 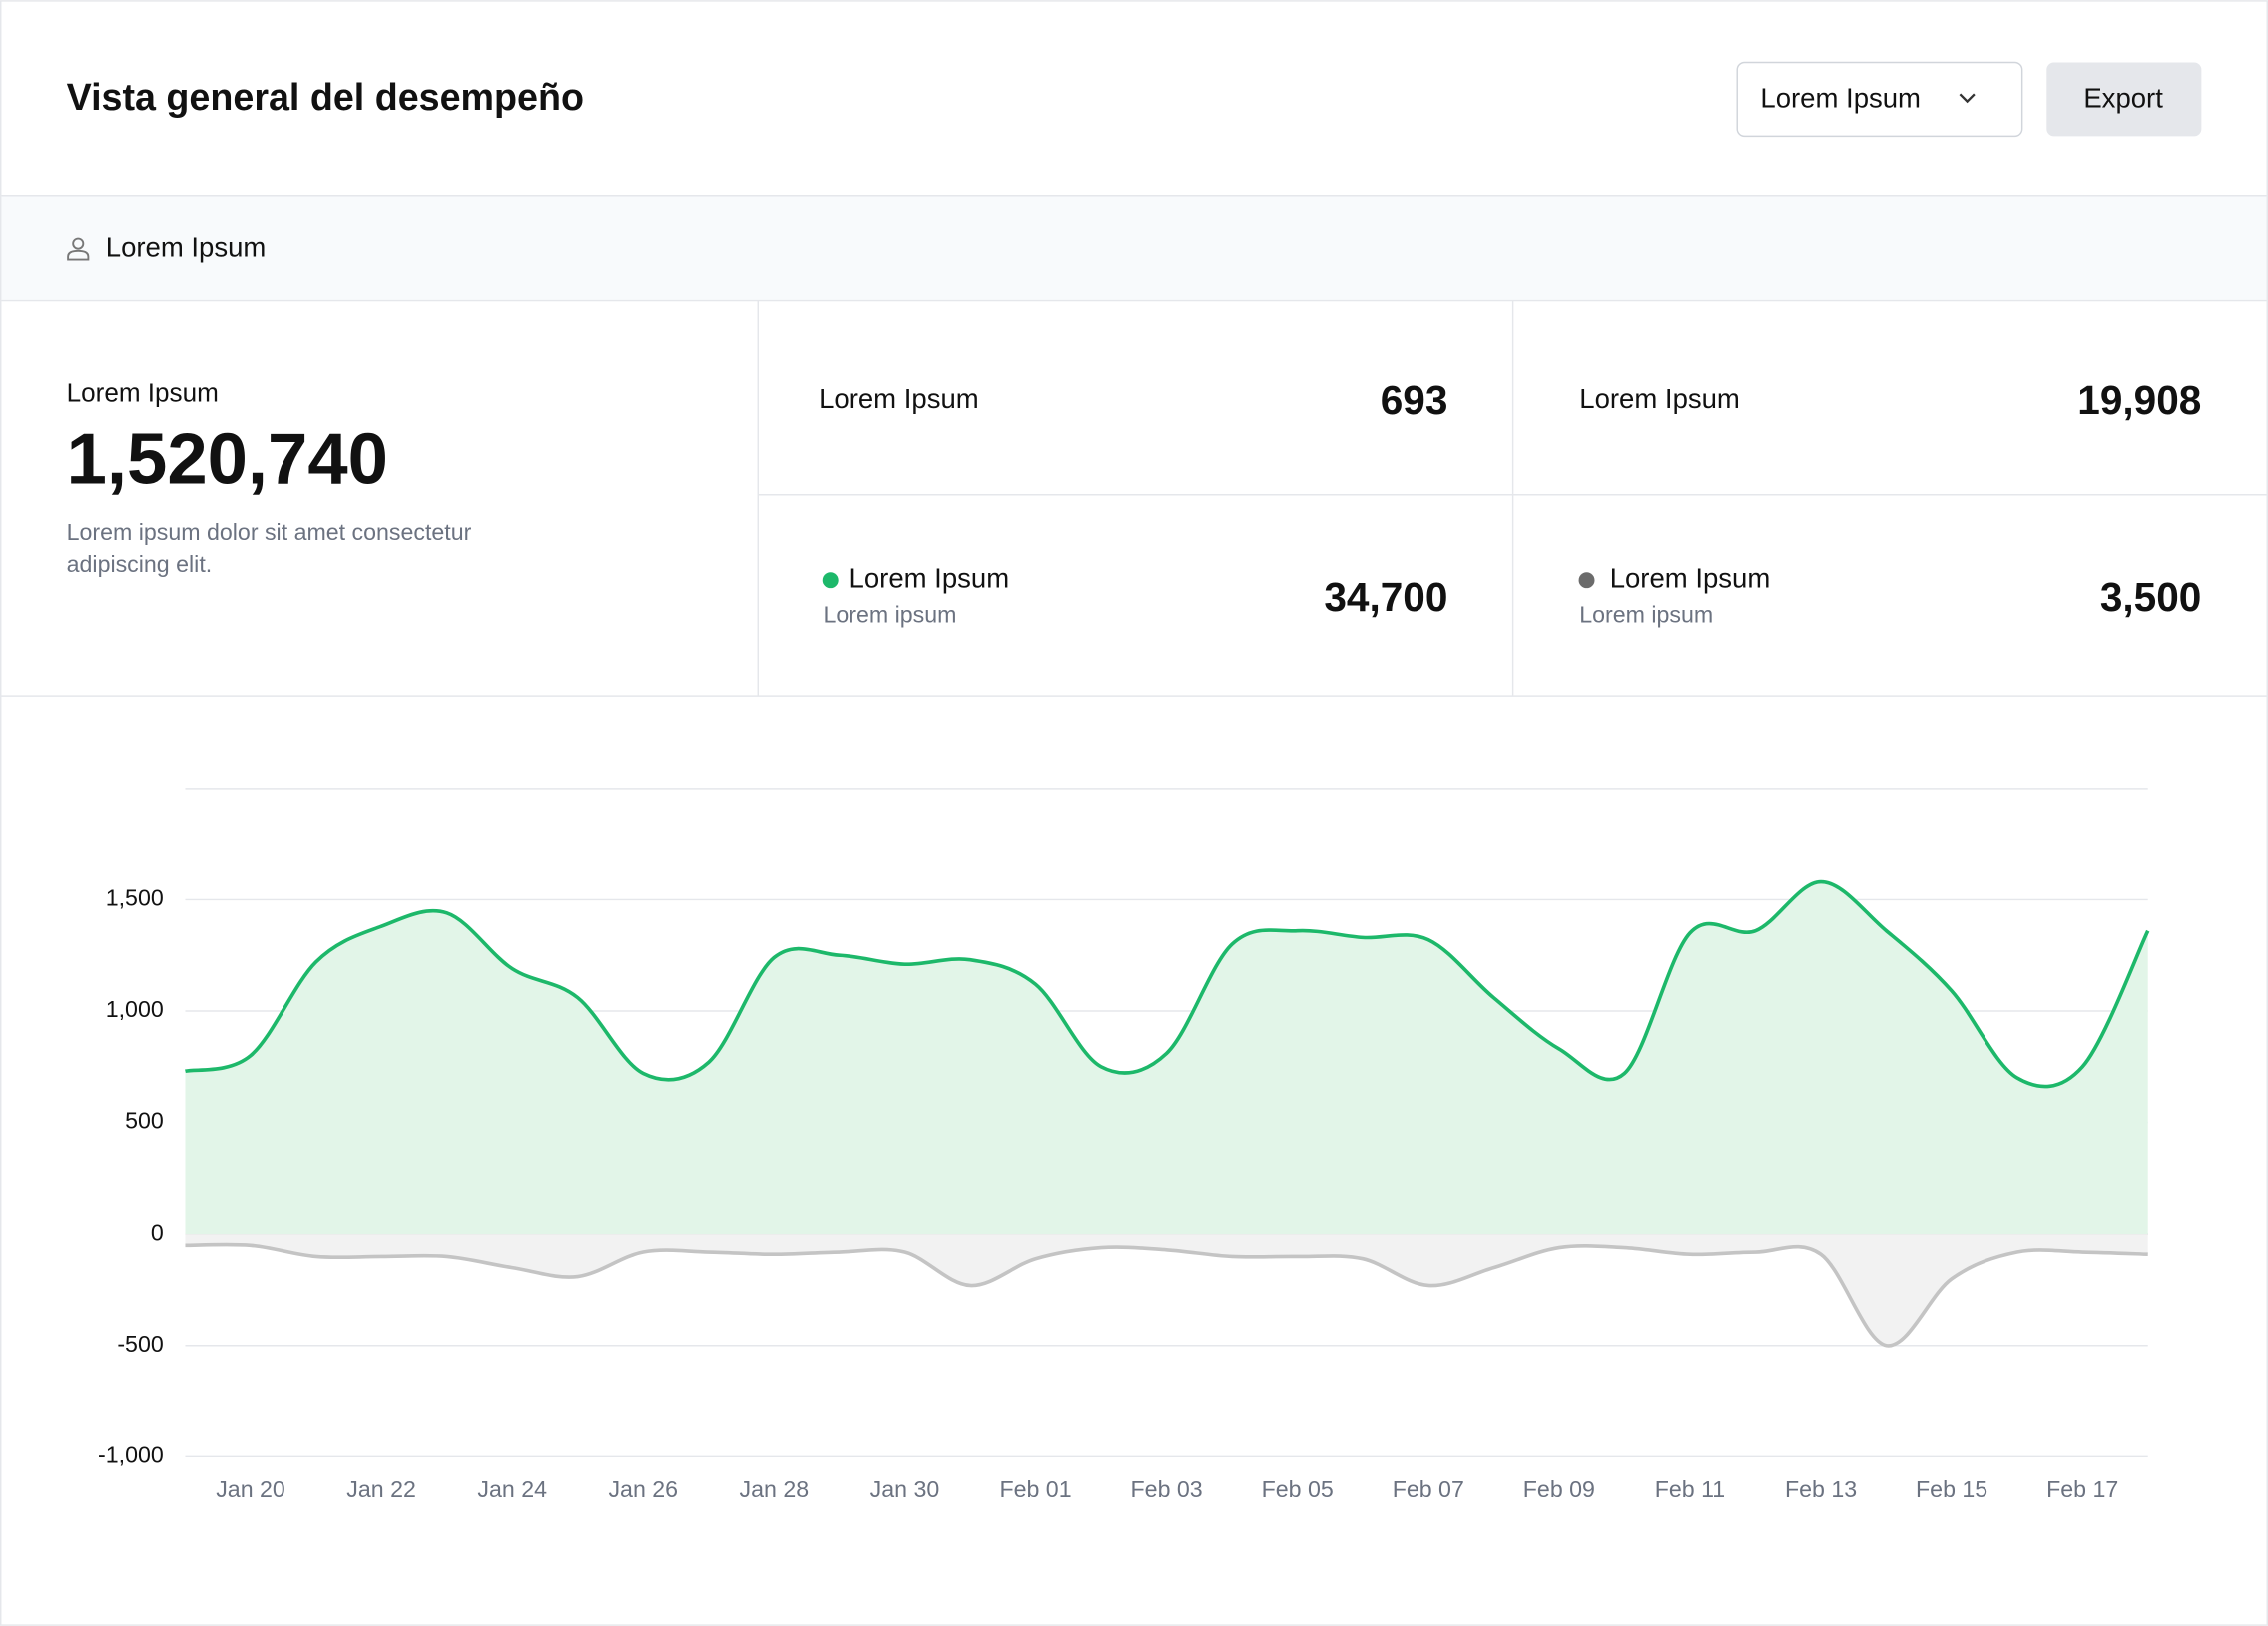 I want to click on x-tick-label: Feb 11, so click(x=1690, y=1489).